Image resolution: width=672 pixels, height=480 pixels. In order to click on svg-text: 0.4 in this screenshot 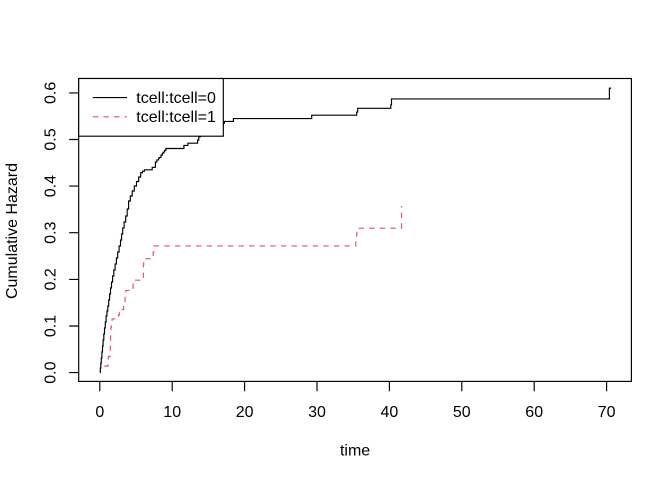, I will do `click(50, 186)`.